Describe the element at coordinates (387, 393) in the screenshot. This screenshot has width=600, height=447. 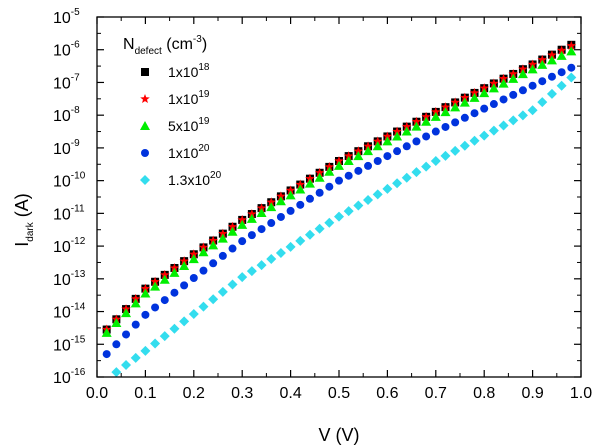
I see `x-tick-label: 0.6` at that location.